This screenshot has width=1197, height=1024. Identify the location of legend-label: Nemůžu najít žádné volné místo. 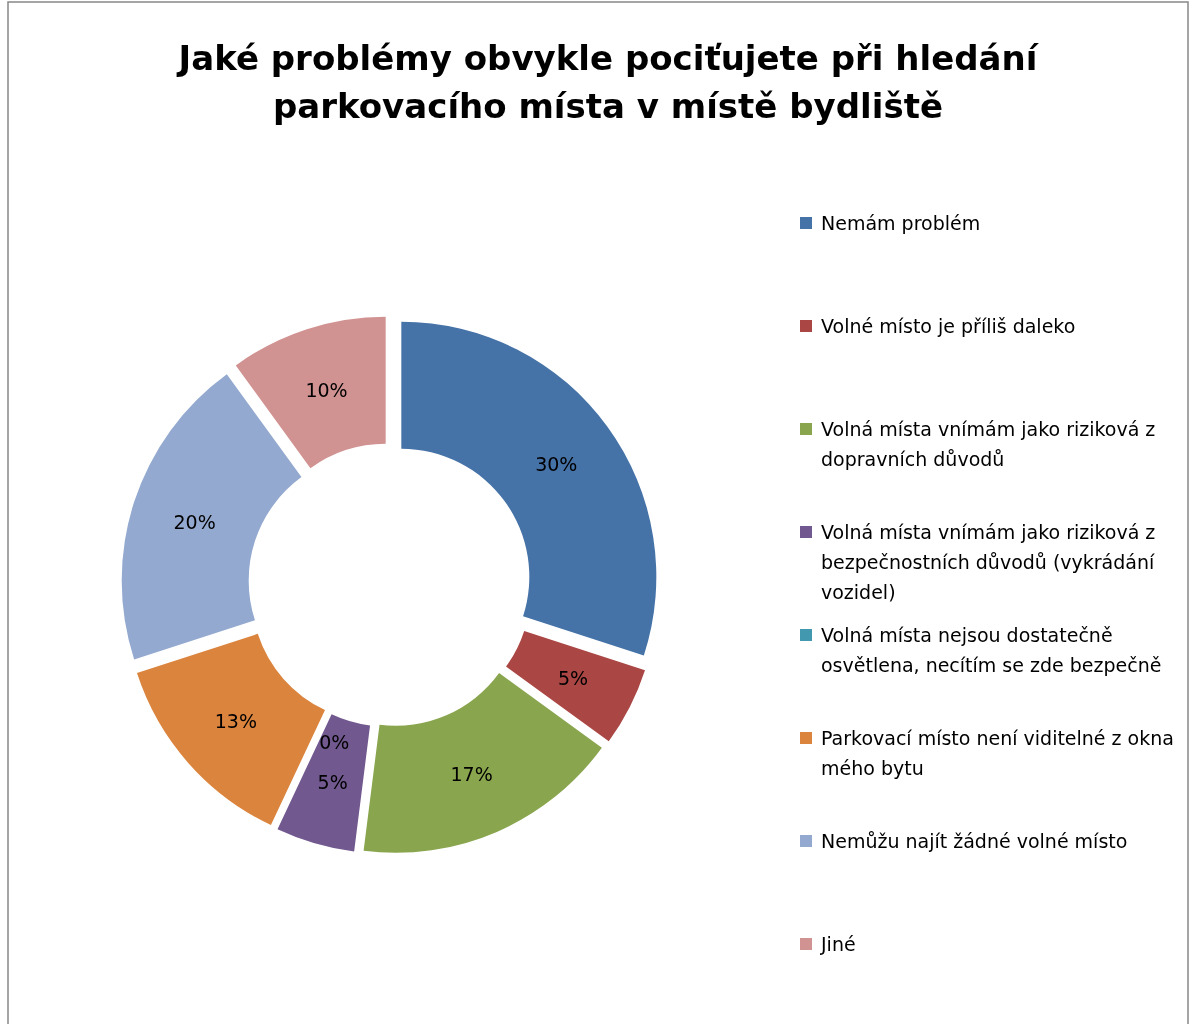
(974, 841).